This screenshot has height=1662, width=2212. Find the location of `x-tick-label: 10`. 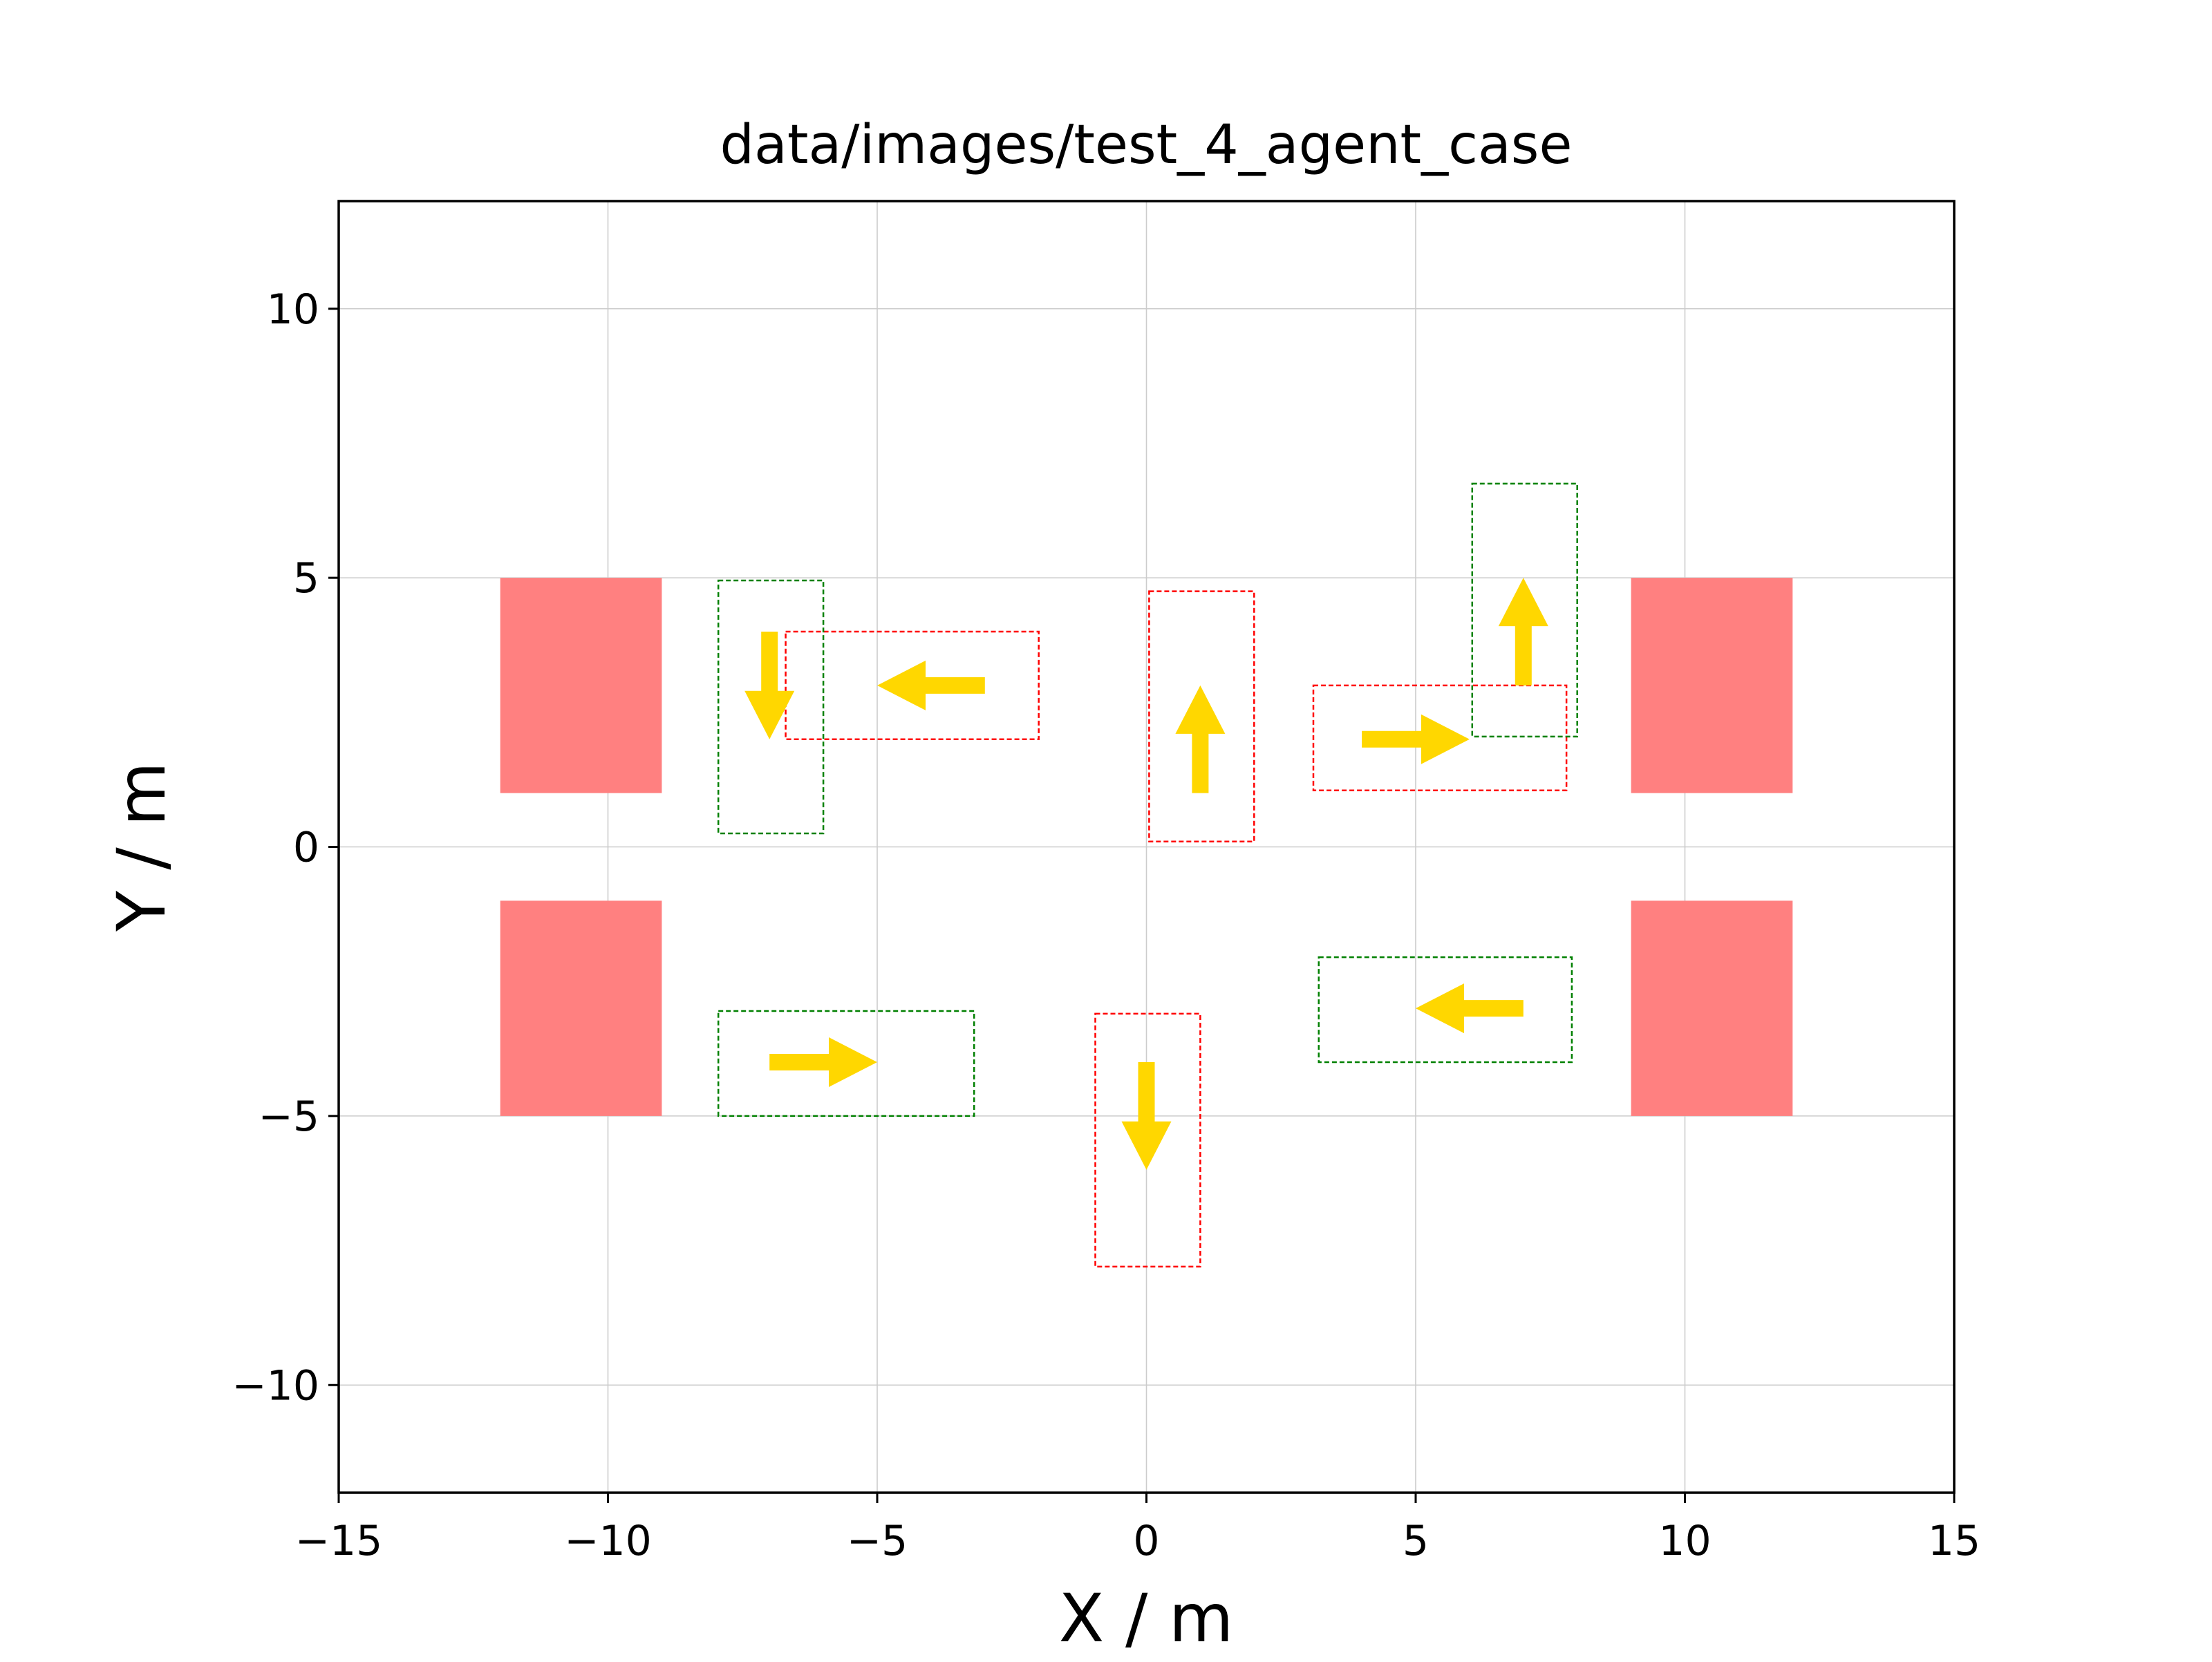

x-tick-label: 10 is located at coordinates (1685, 1541).